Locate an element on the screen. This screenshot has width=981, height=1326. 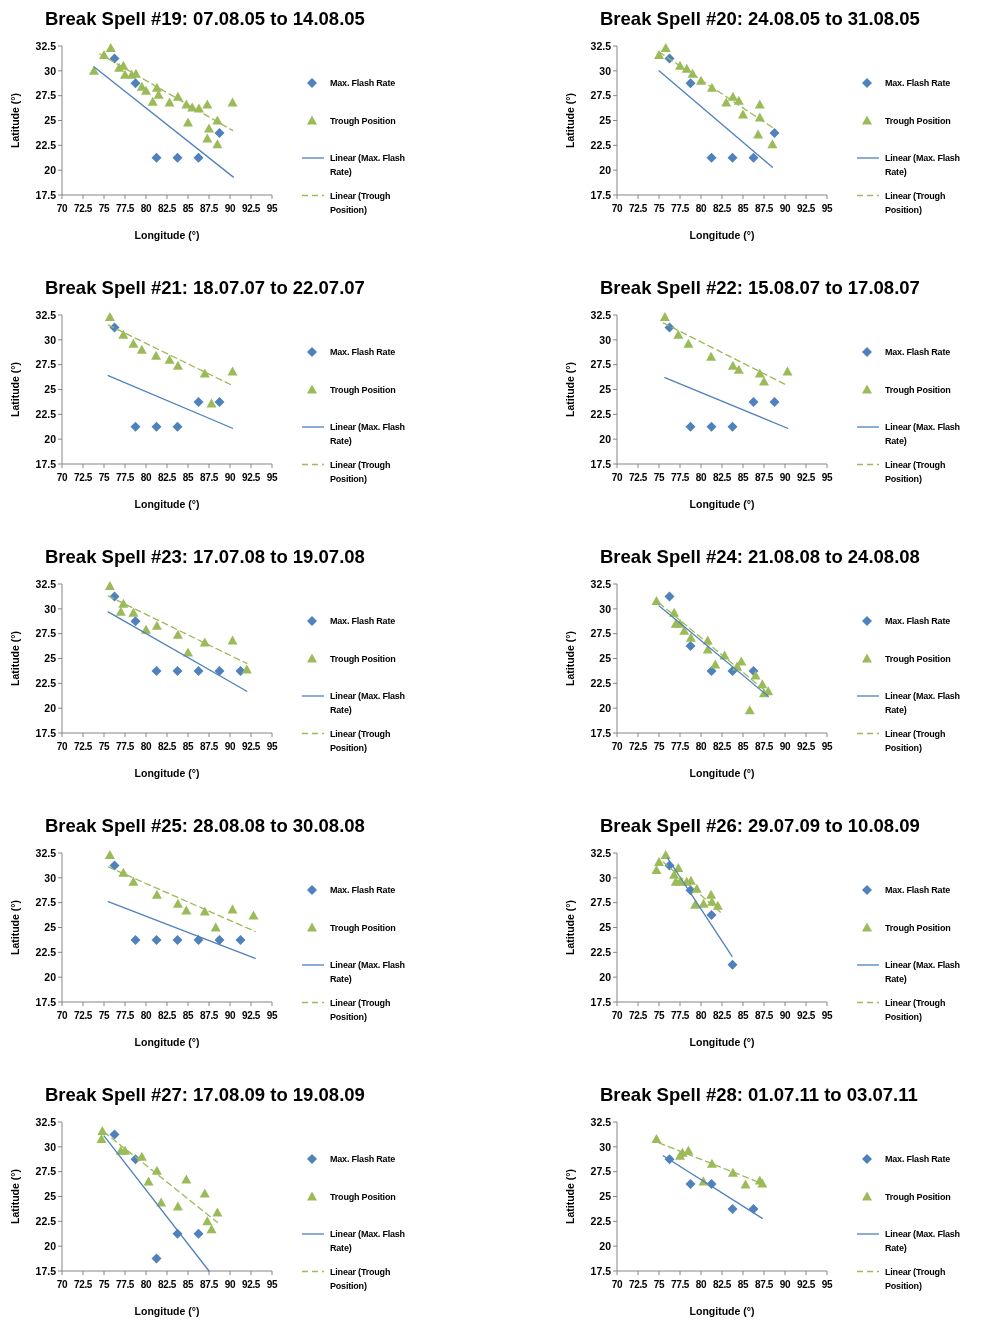
x-tick-label: 77.5 is located at coordinates (125, 477).